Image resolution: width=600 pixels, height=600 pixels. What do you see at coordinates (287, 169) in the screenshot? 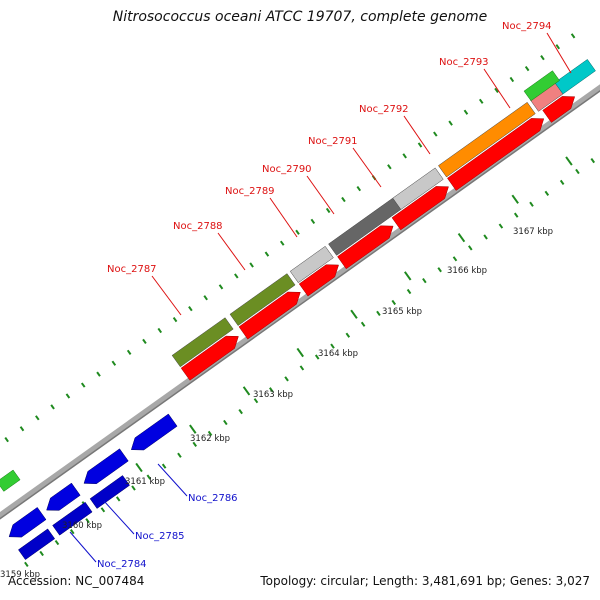
I see `forward-gene-label: Noc_2790` at bounding box center [287, 169].